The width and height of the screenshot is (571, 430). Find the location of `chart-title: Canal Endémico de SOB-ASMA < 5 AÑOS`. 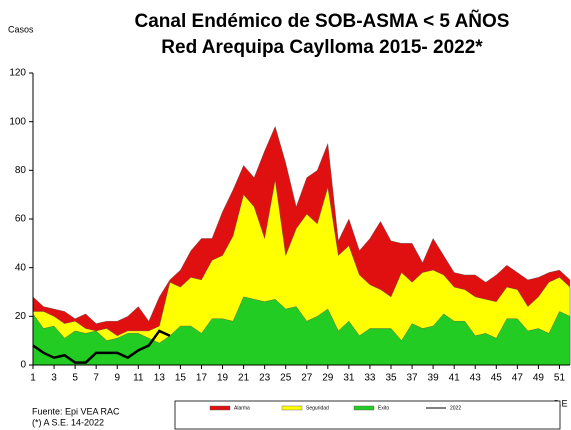

chart-title: Canal Endémico de SOB-ASMA < 5 AÑOS is located at coordinates (322, 21).